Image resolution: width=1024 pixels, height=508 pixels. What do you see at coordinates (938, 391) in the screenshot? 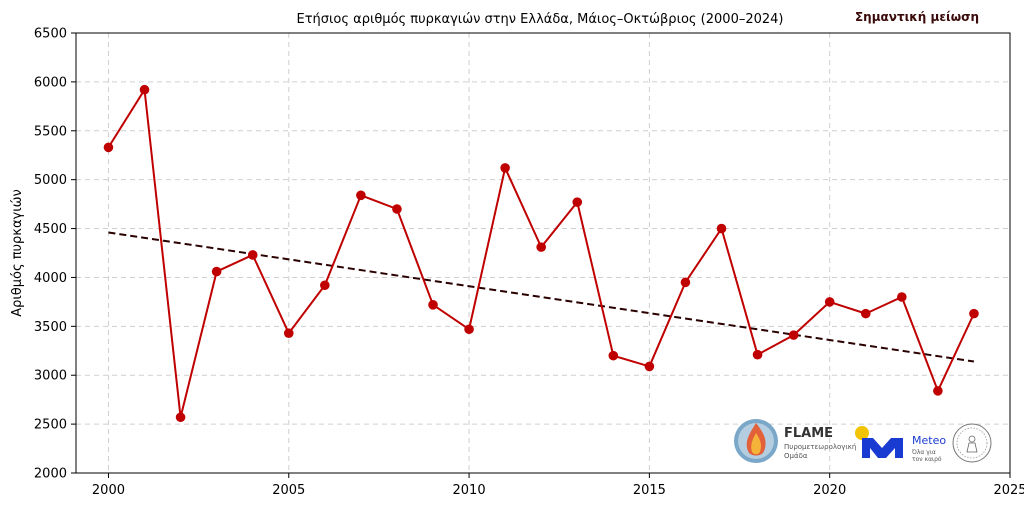
I see `data-point-2023` at bounding box center [938, 391].